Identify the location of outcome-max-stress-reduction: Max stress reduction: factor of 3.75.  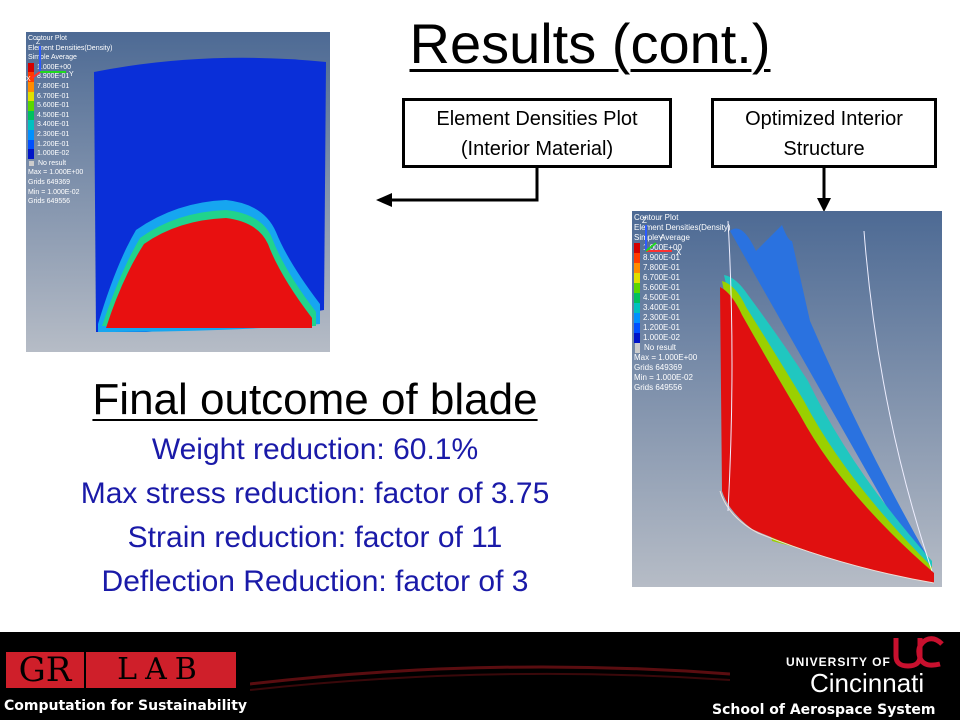
(315, 493).